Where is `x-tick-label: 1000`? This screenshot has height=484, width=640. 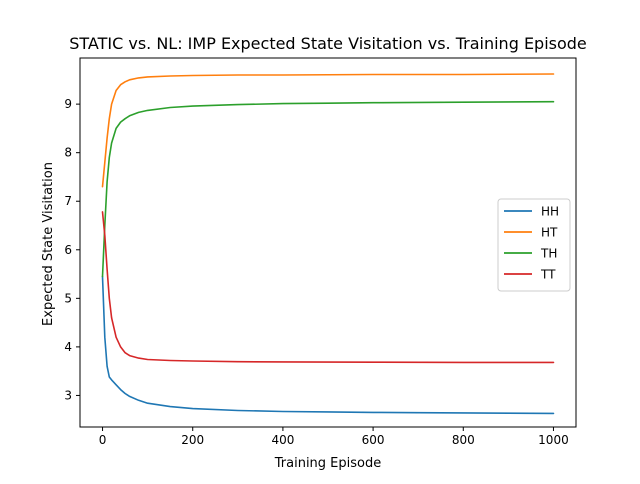 x-tick-label: 1000 is located at coordinates (553, 440).